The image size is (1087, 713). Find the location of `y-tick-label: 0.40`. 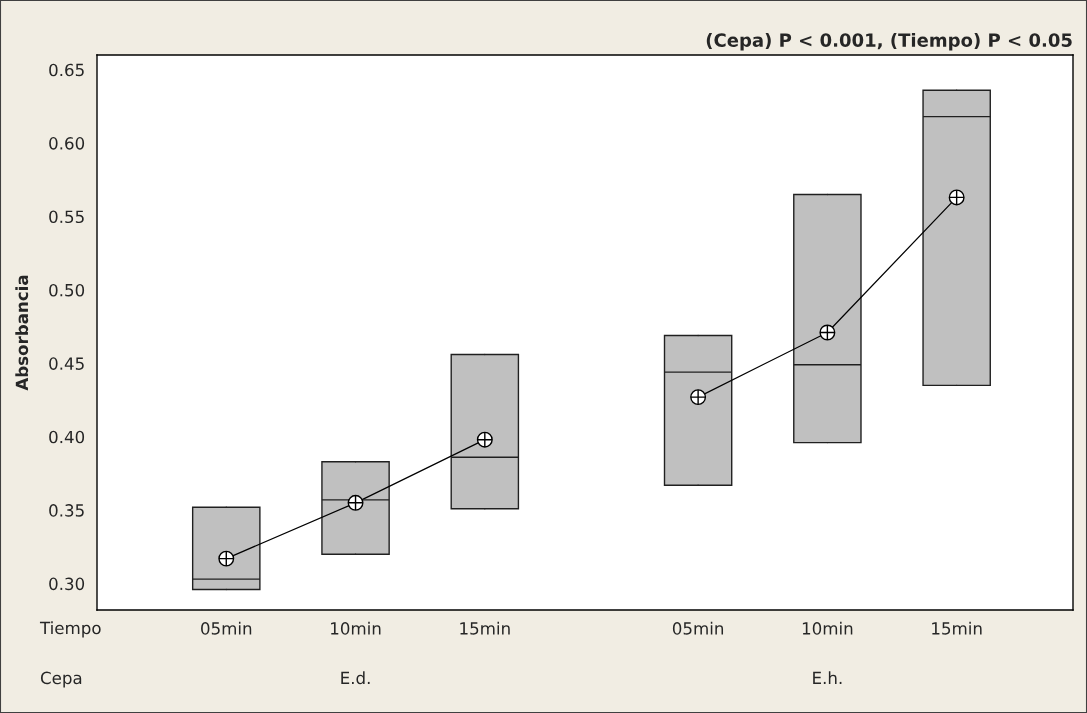

y-tick-label: 0.40 is located at coordinates (67, 437).